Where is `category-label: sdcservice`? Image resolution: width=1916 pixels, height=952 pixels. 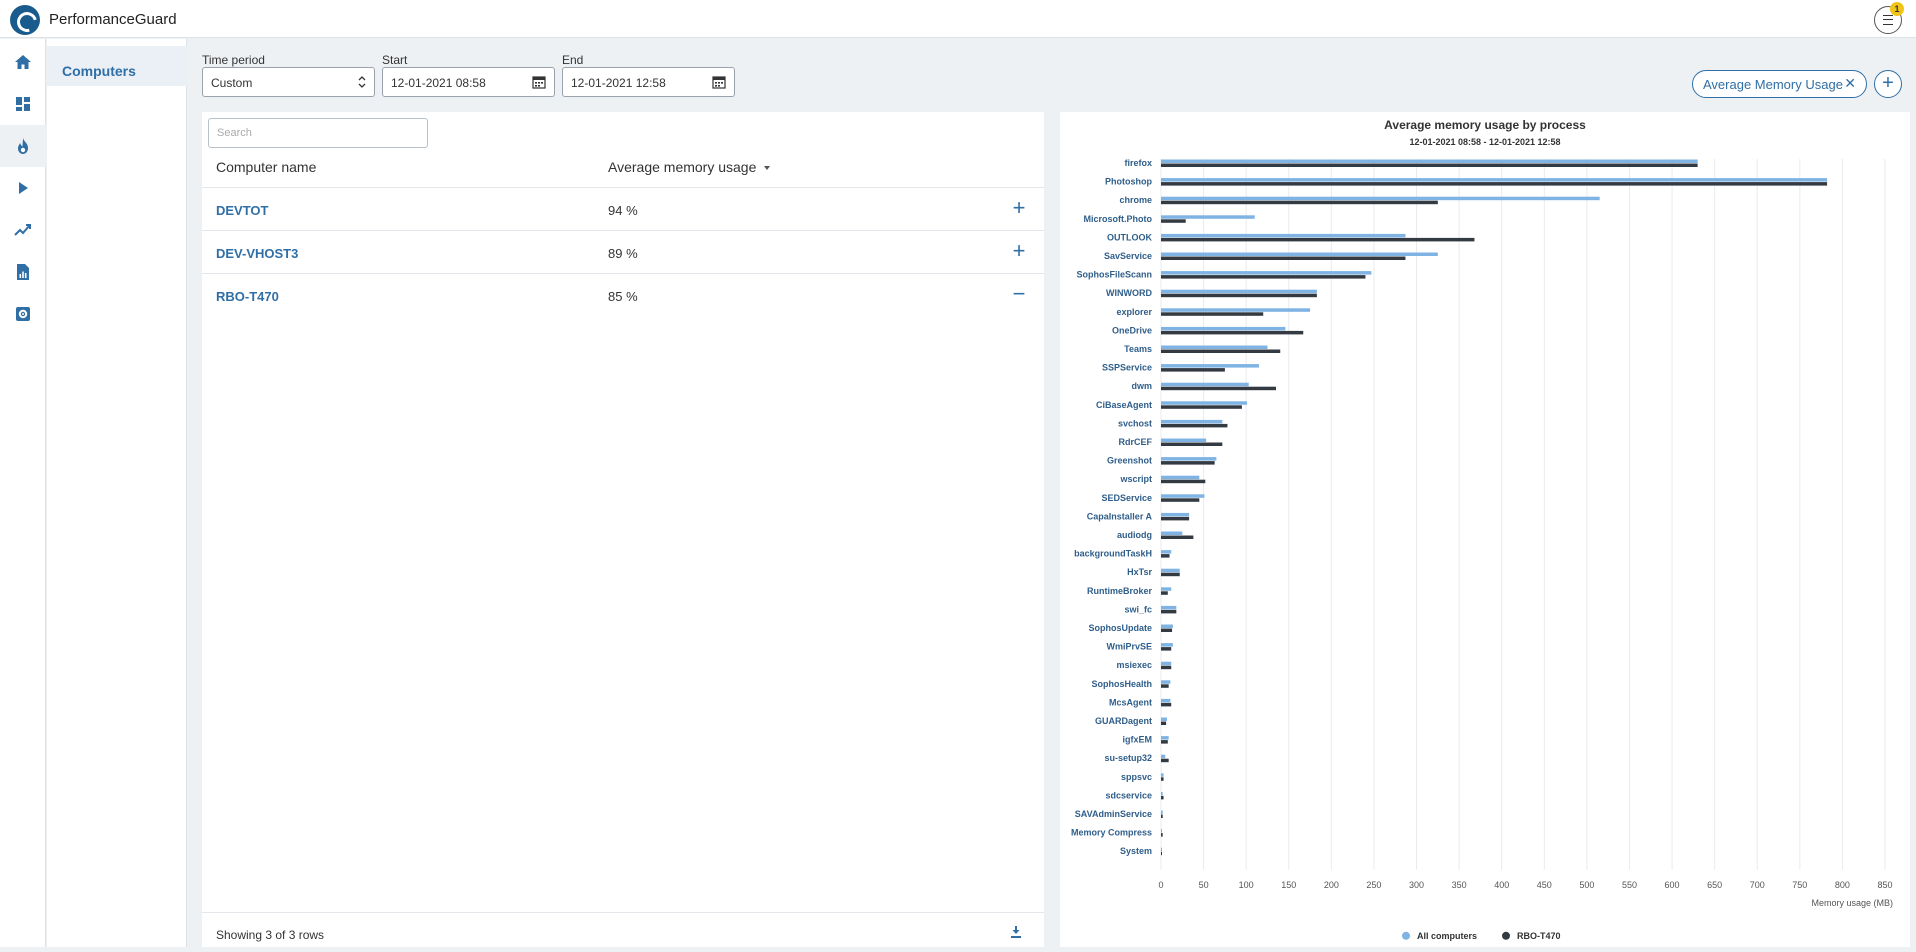 category-label: sdcservice is located at coordinates (1128, 795).